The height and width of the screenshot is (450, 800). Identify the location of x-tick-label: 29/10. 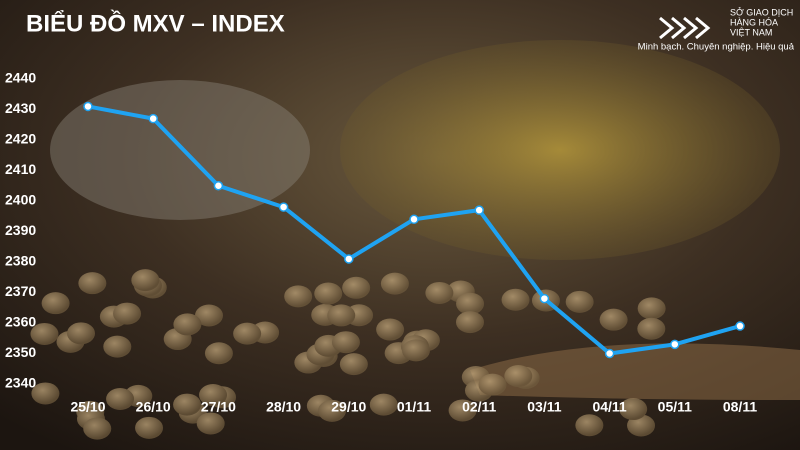
(348, 407).